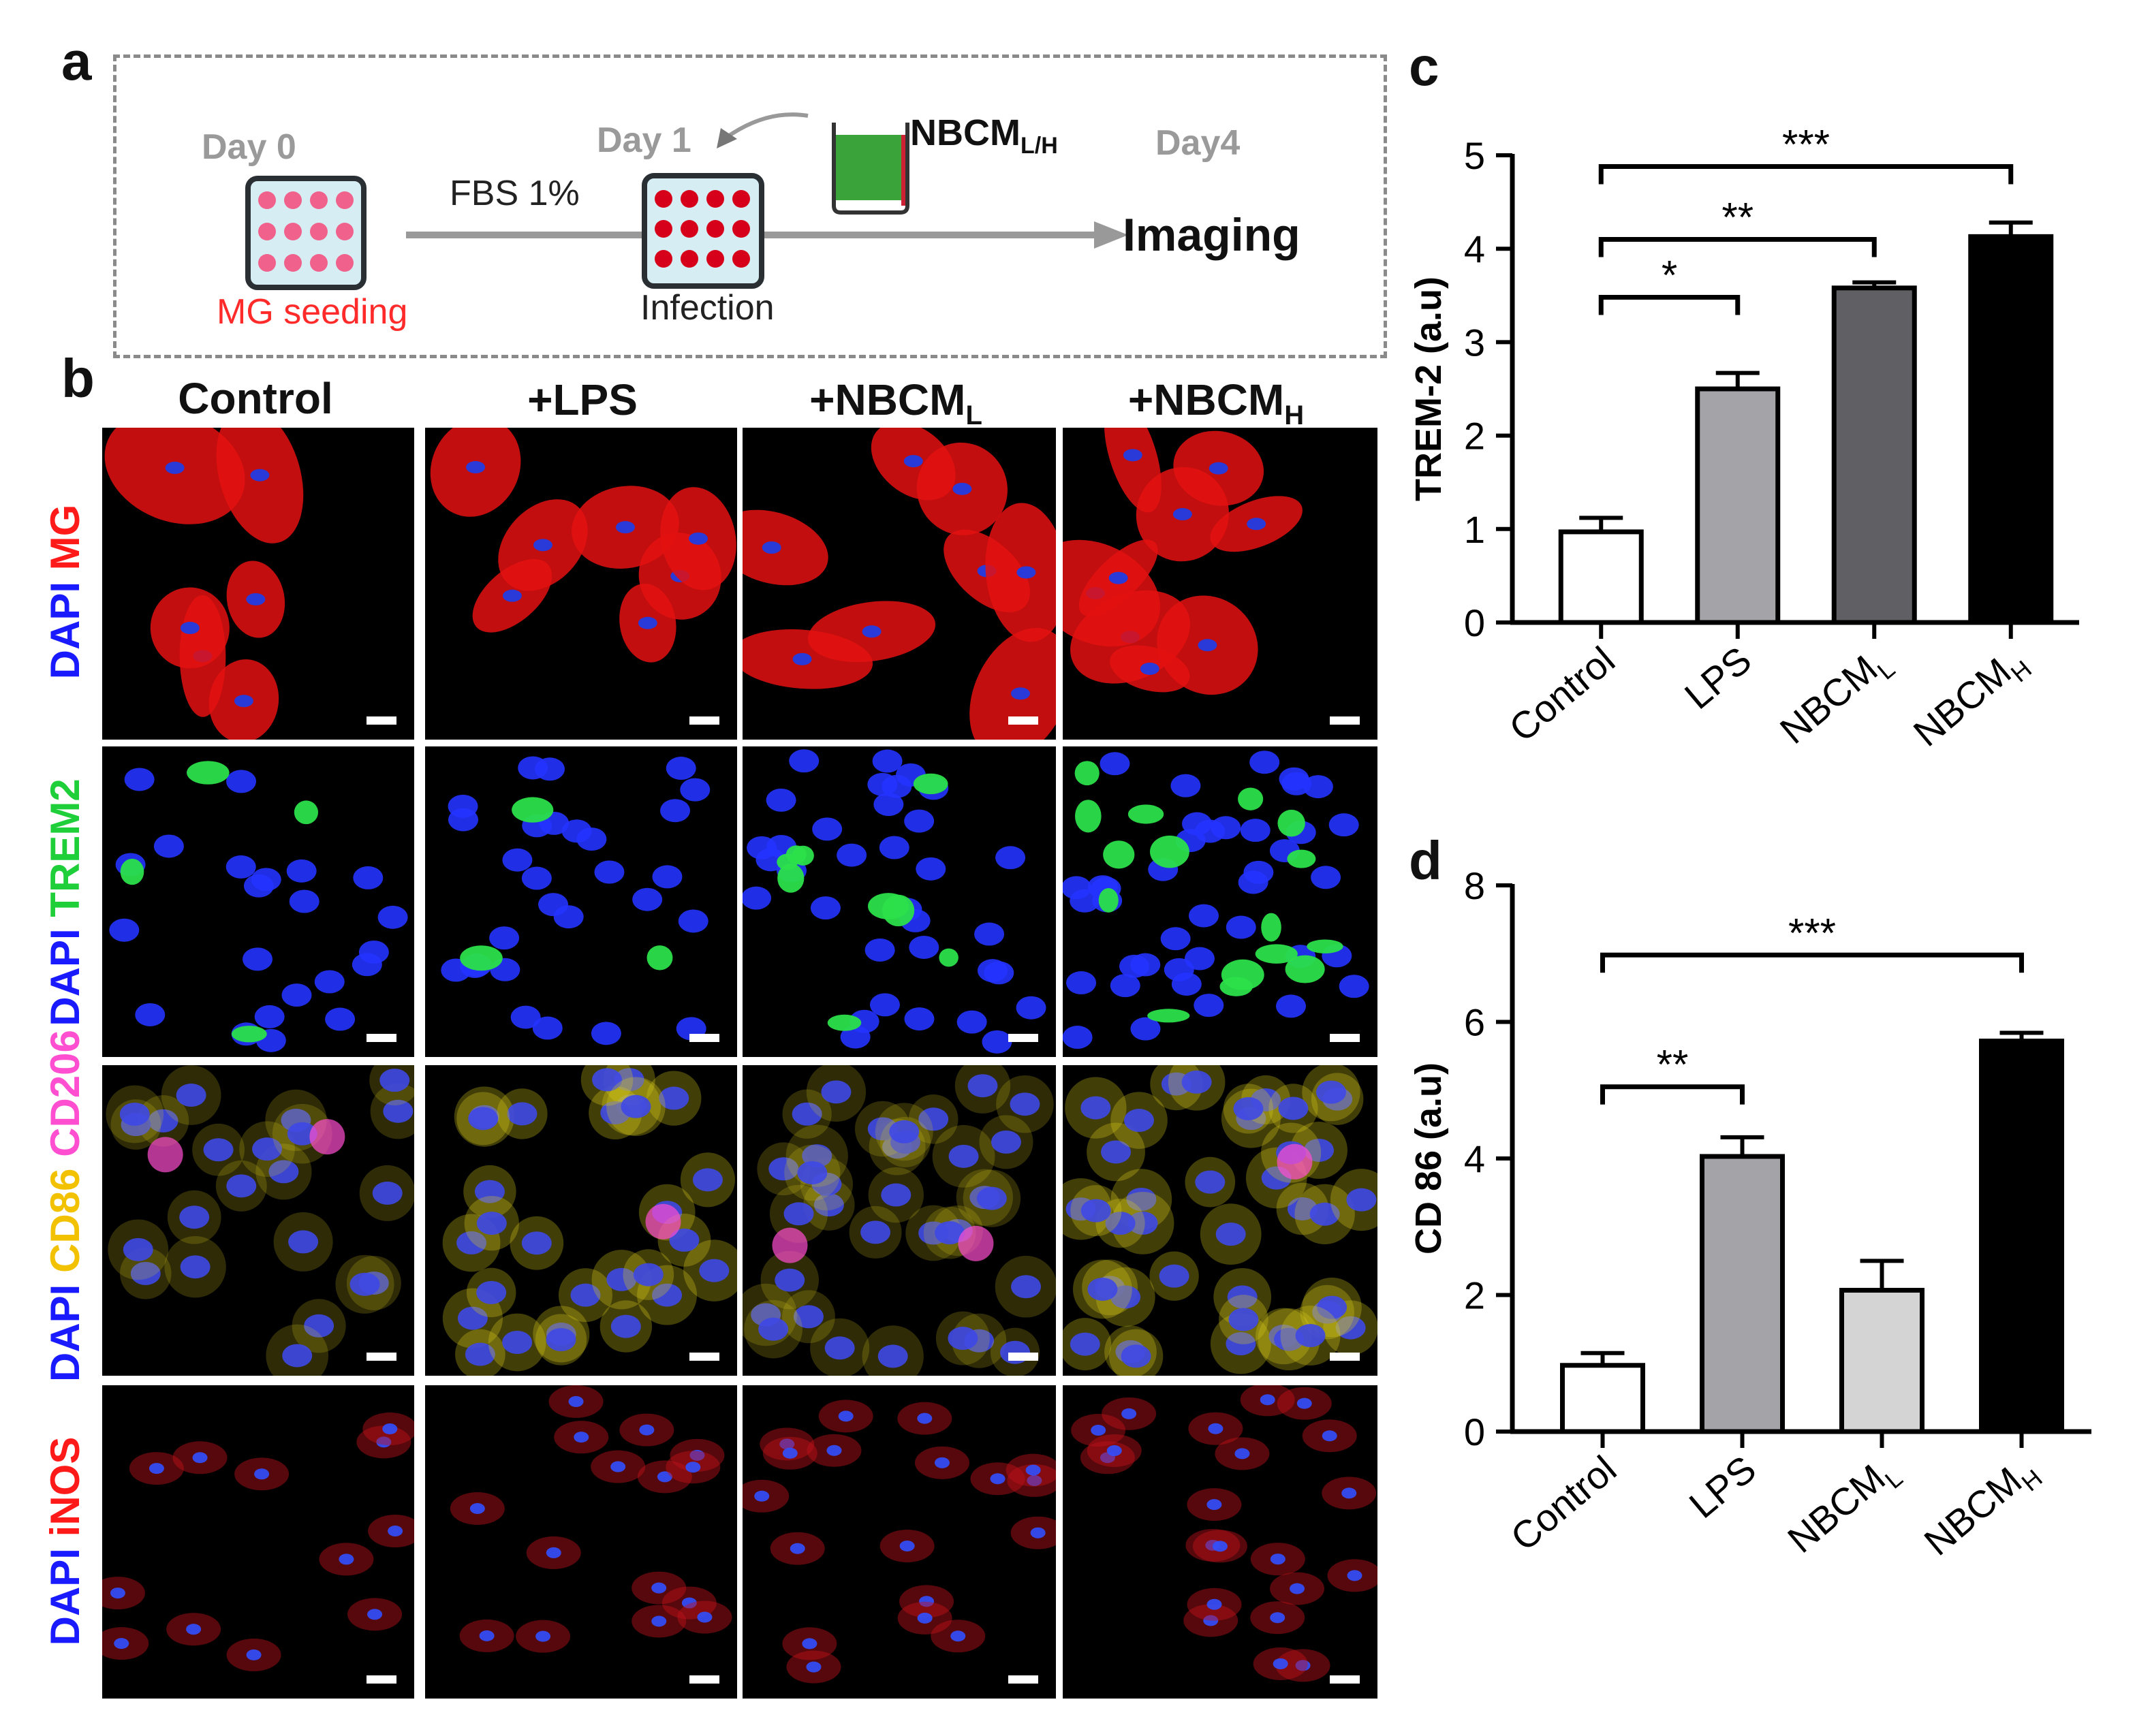 Image resolution: width=2135 pixels, height=1736 pixels. I want to click on column-header-lps: +LPS, so click(582, 399).